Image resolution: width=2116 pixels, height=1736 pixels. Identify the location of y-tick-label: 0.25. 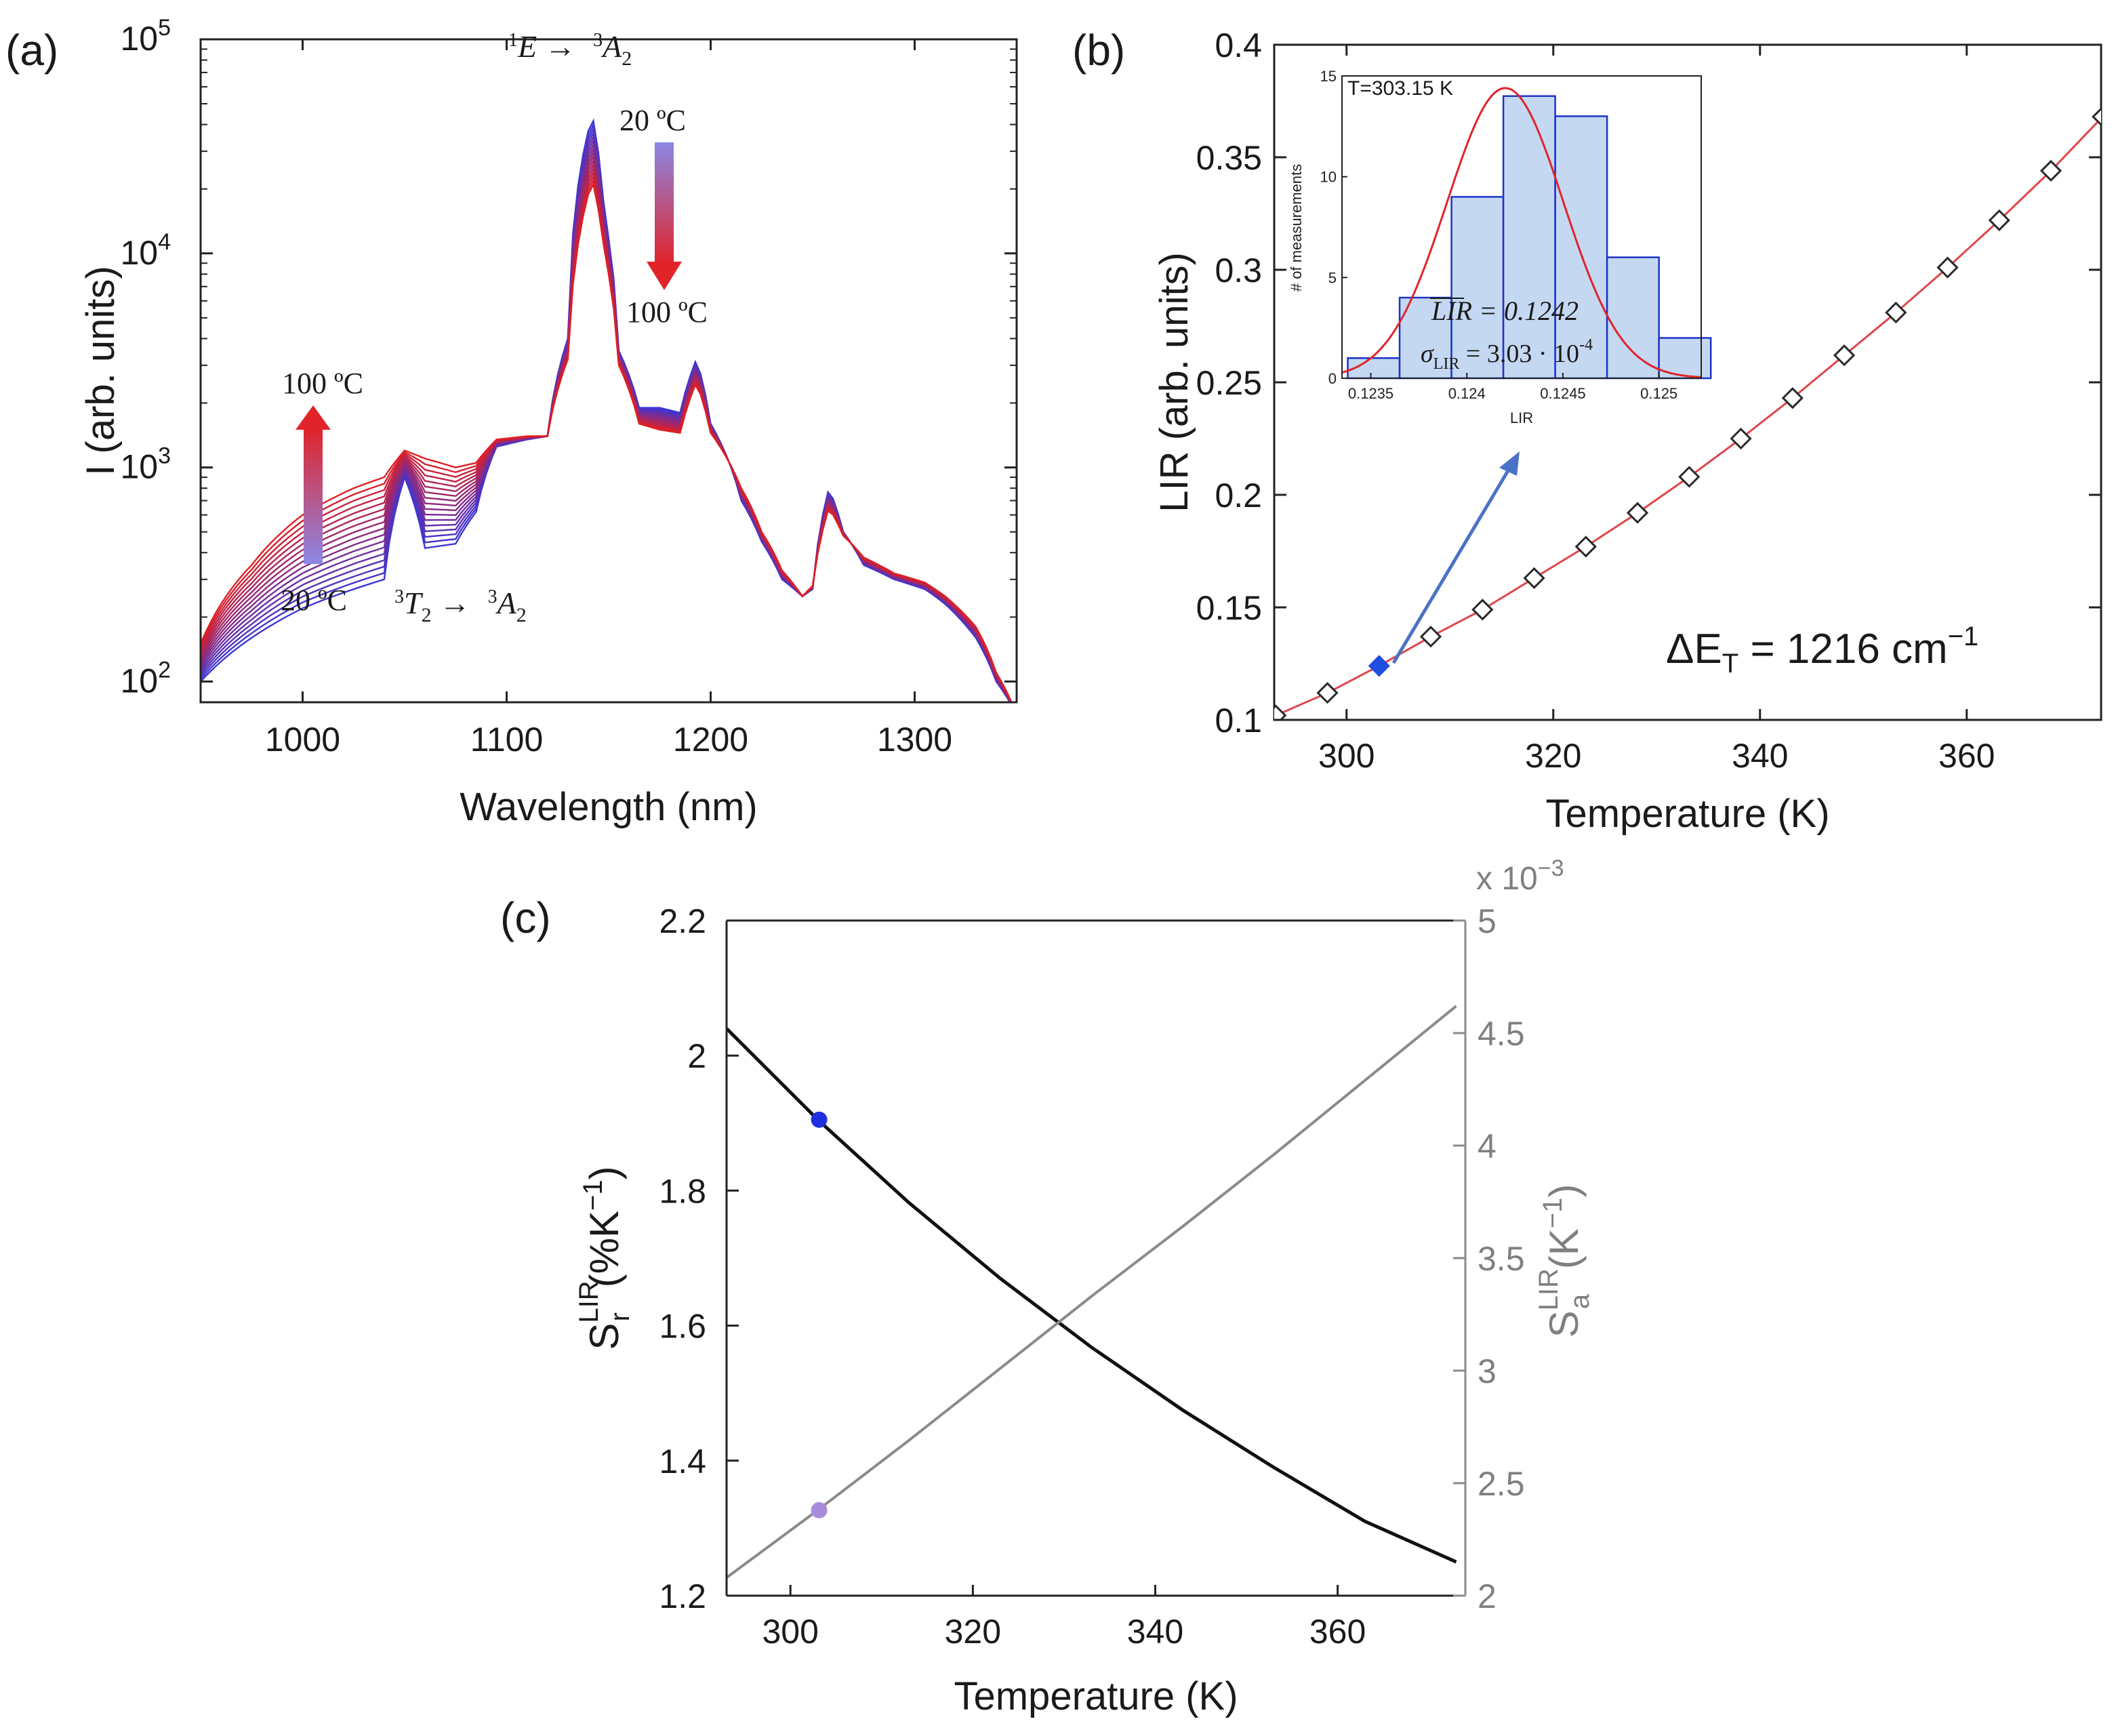
(1229, 383).